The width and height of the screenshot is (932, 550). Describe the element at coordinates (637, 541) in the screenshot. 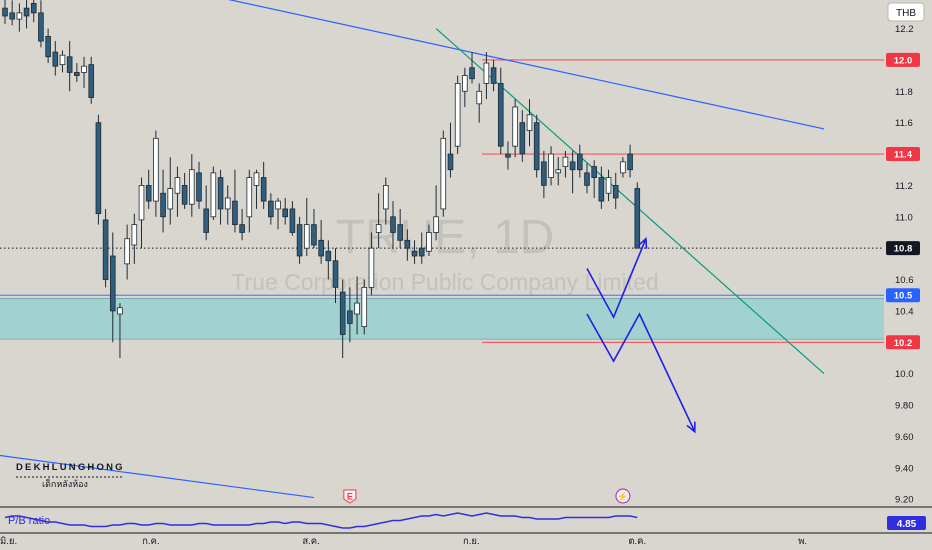

I see `time-tick-label: ต.ค.` at that location.